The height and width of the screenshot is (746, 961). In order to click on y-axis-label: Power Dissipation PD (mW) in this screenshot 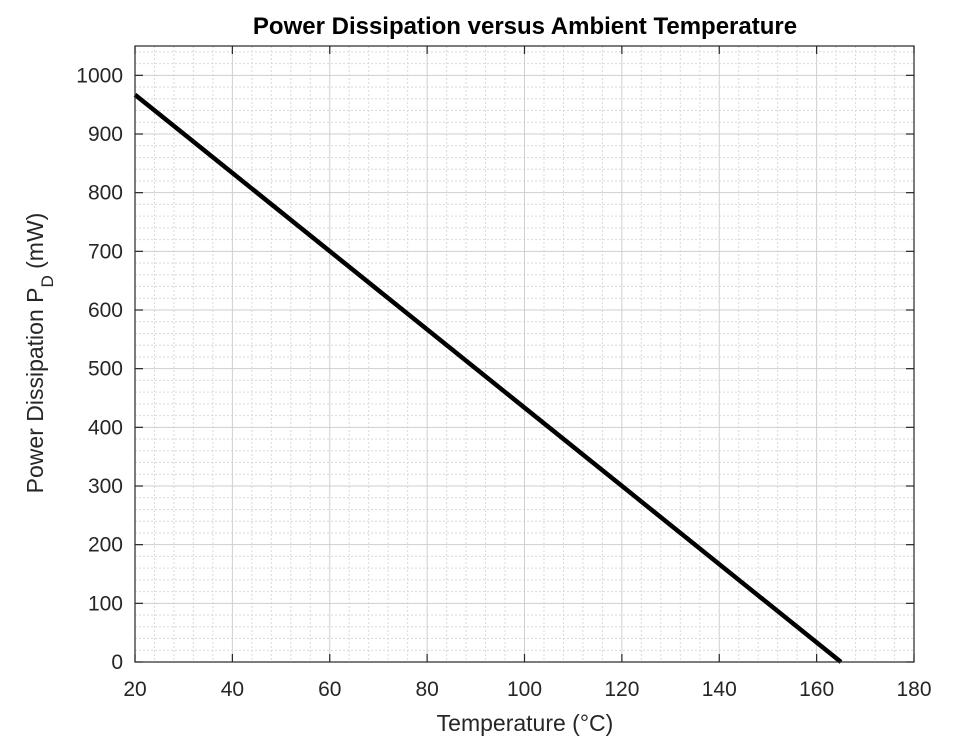, I will do `click(39, 353)`.